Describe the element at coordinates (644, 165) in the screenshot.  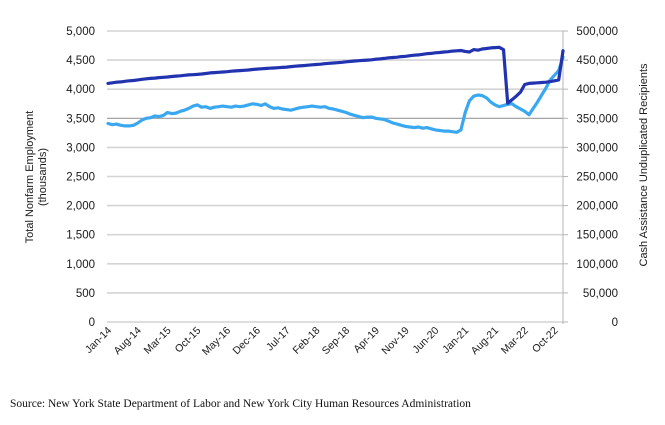
I see `y-axis-right-title: Cash Assistance Unduplicated Recipients` at that location.